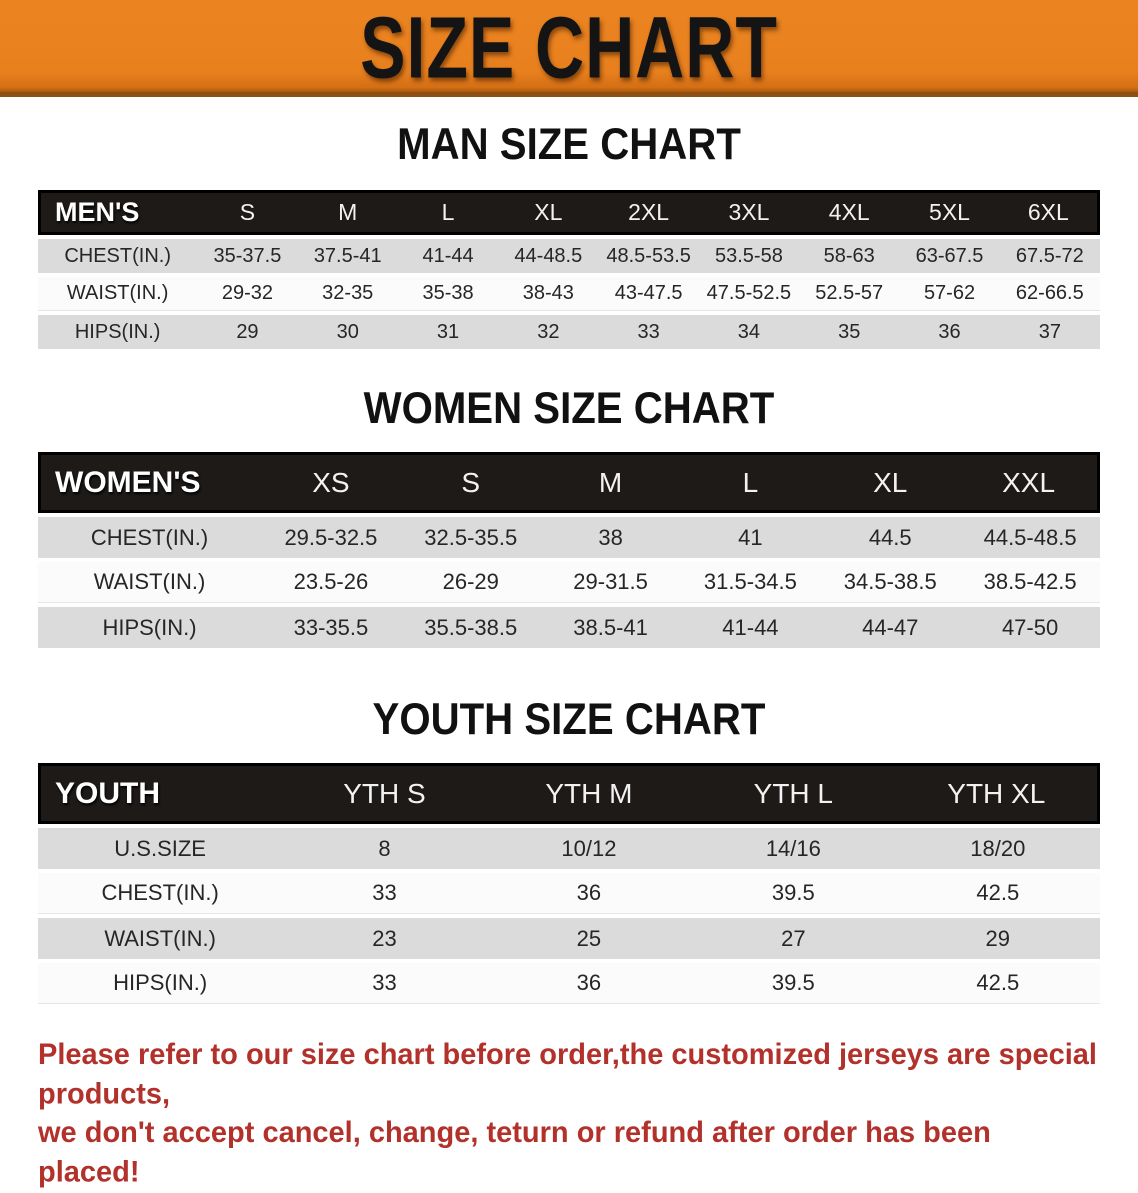 This screenshot has height=1193, width=1138. What do you see at coordinates (890, 627) in the screenshot?
I see `measurement-value: 44-47` at bounding box center [890, 627].